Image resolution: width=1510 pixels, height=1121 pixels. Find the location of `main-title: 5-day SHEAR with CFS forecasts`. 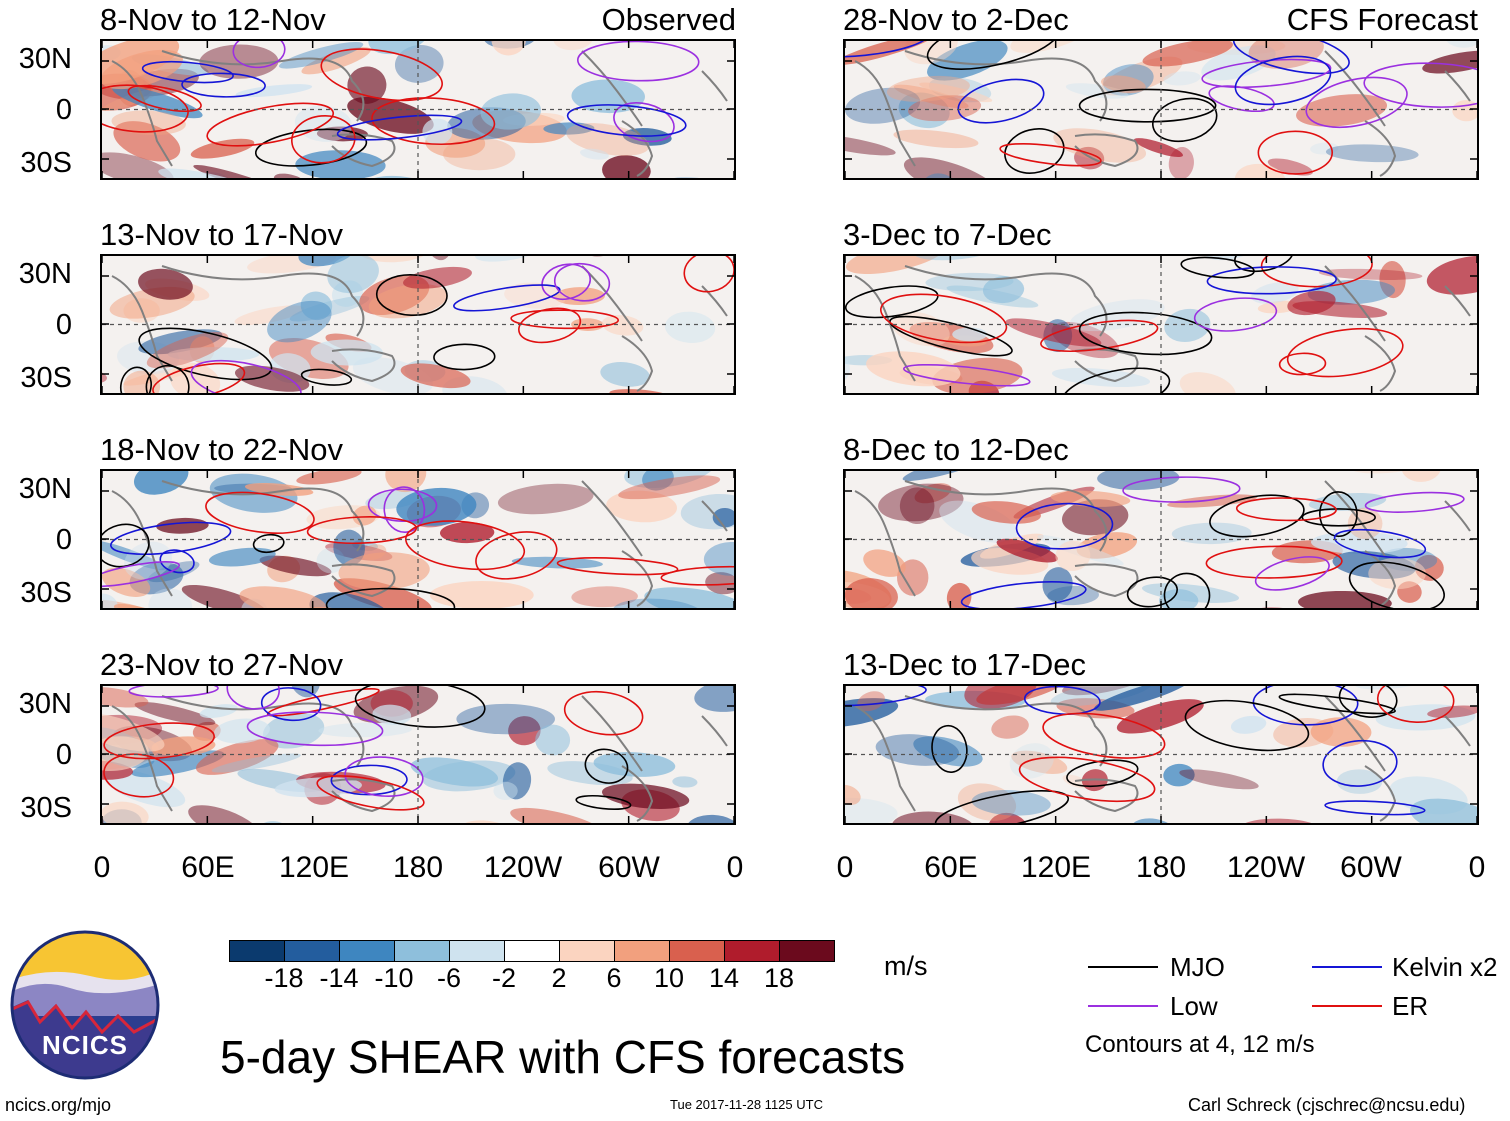

main-title: 5-day SHEAR with CFS forecasts is located at coordinates (563, 1057).